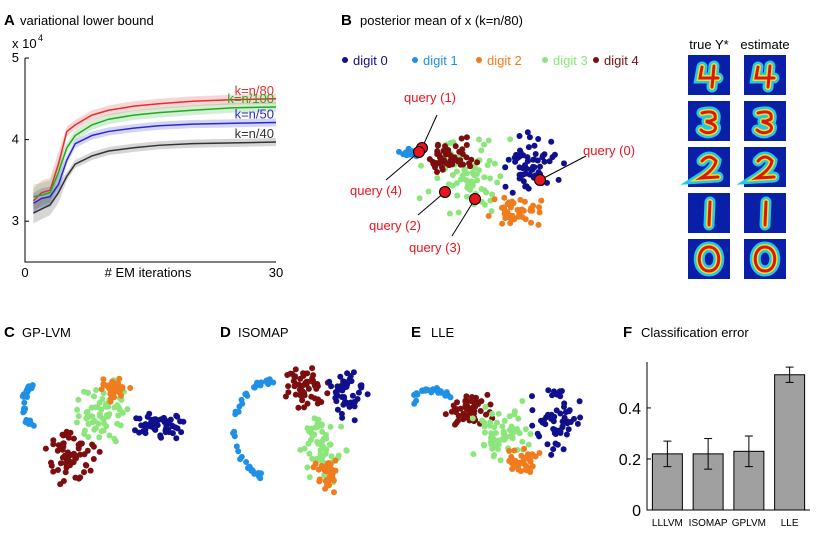  I want to click on x-tick-label: 0, so click(24, 272).